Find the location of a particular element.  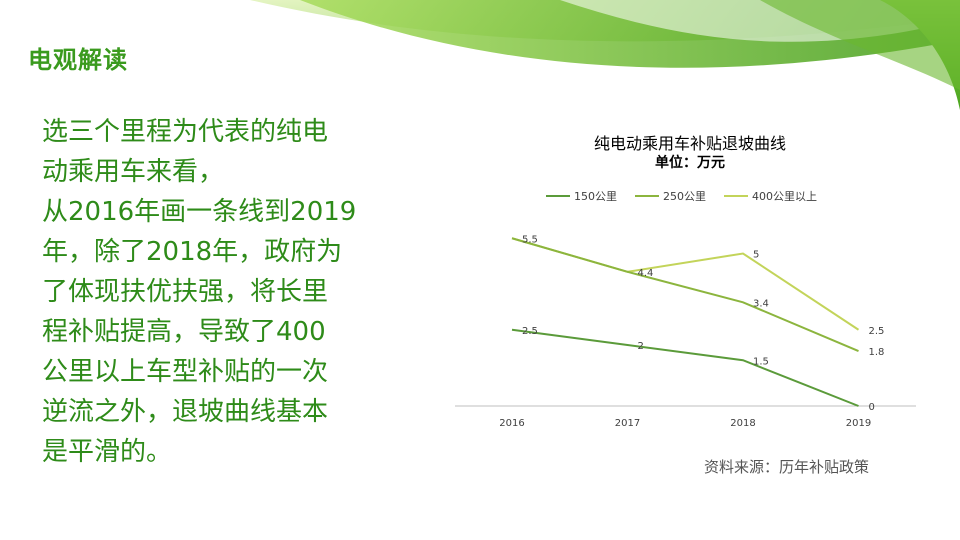

chart-title: 纯电动乘用车补贴退坡曲线 is located at coordinates (689, 143).